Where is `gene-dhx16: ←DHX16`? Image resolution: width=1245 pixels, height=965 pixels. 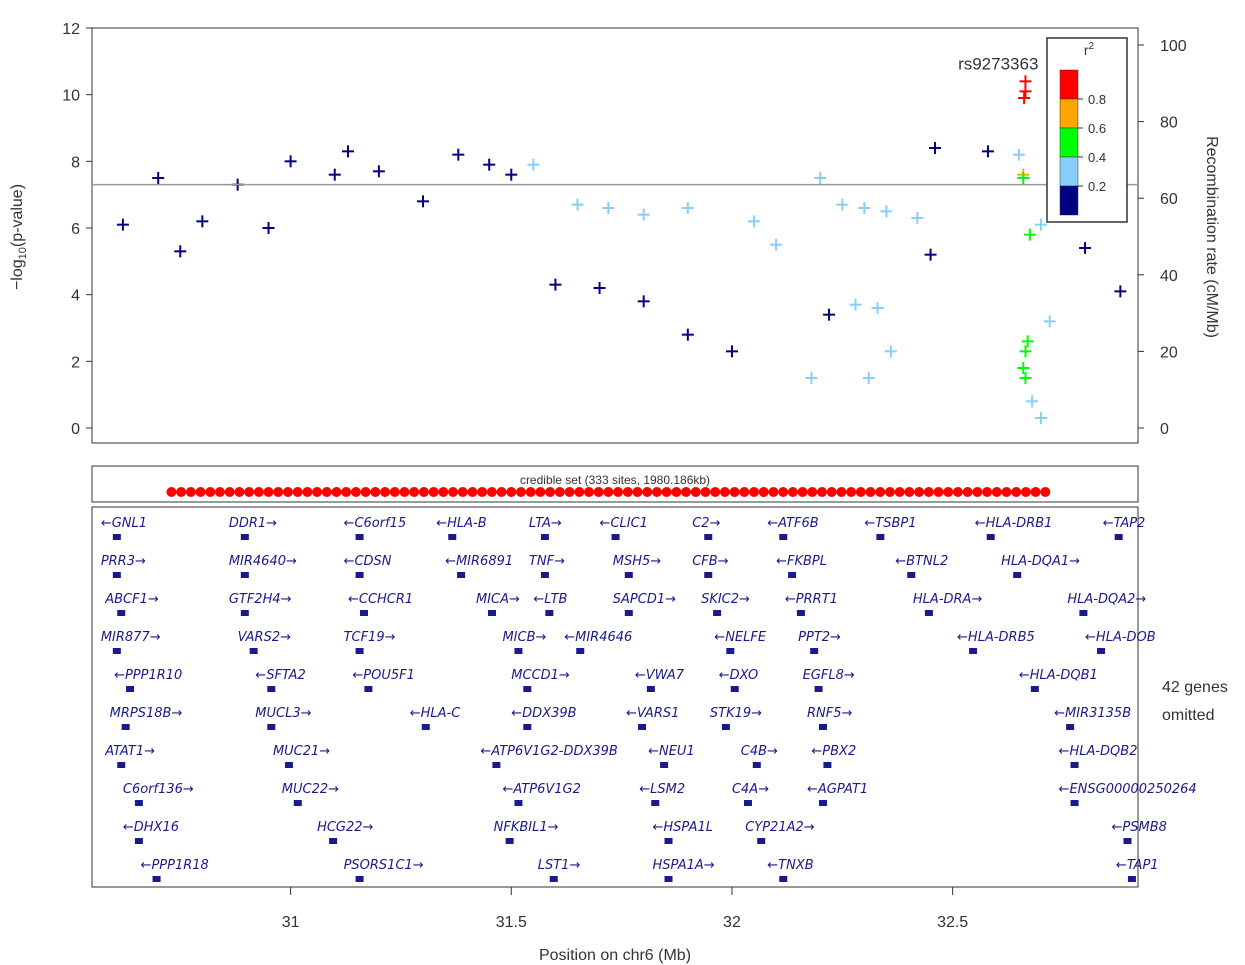
gene-dhx16: ←DHX16 is located at coordinates (151, 832).